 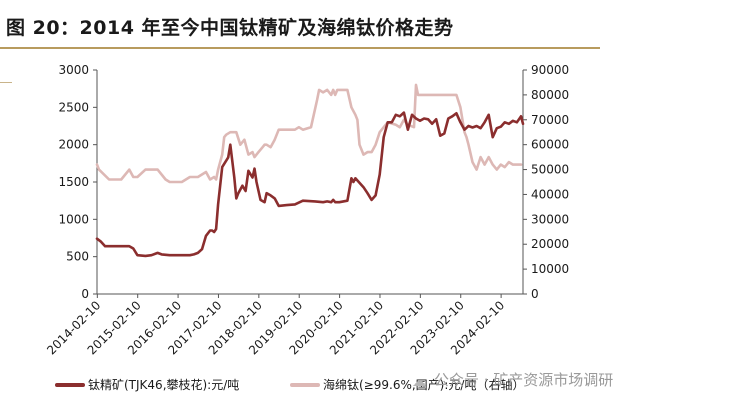 I want to click on chart-title: 图 20：2014 年至今中国钛精矿及海绵钛价格走势, so click(x=230, y=28).